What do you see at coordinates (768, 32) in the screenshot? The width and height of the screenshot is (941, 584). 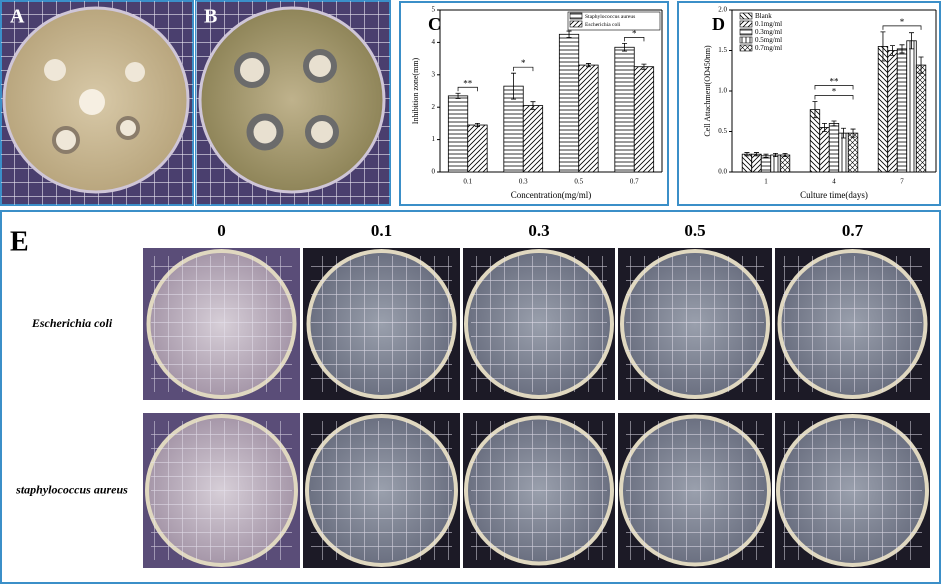 I see `legend-label: 0.3mg/ml` at bounding box center [768, 32].